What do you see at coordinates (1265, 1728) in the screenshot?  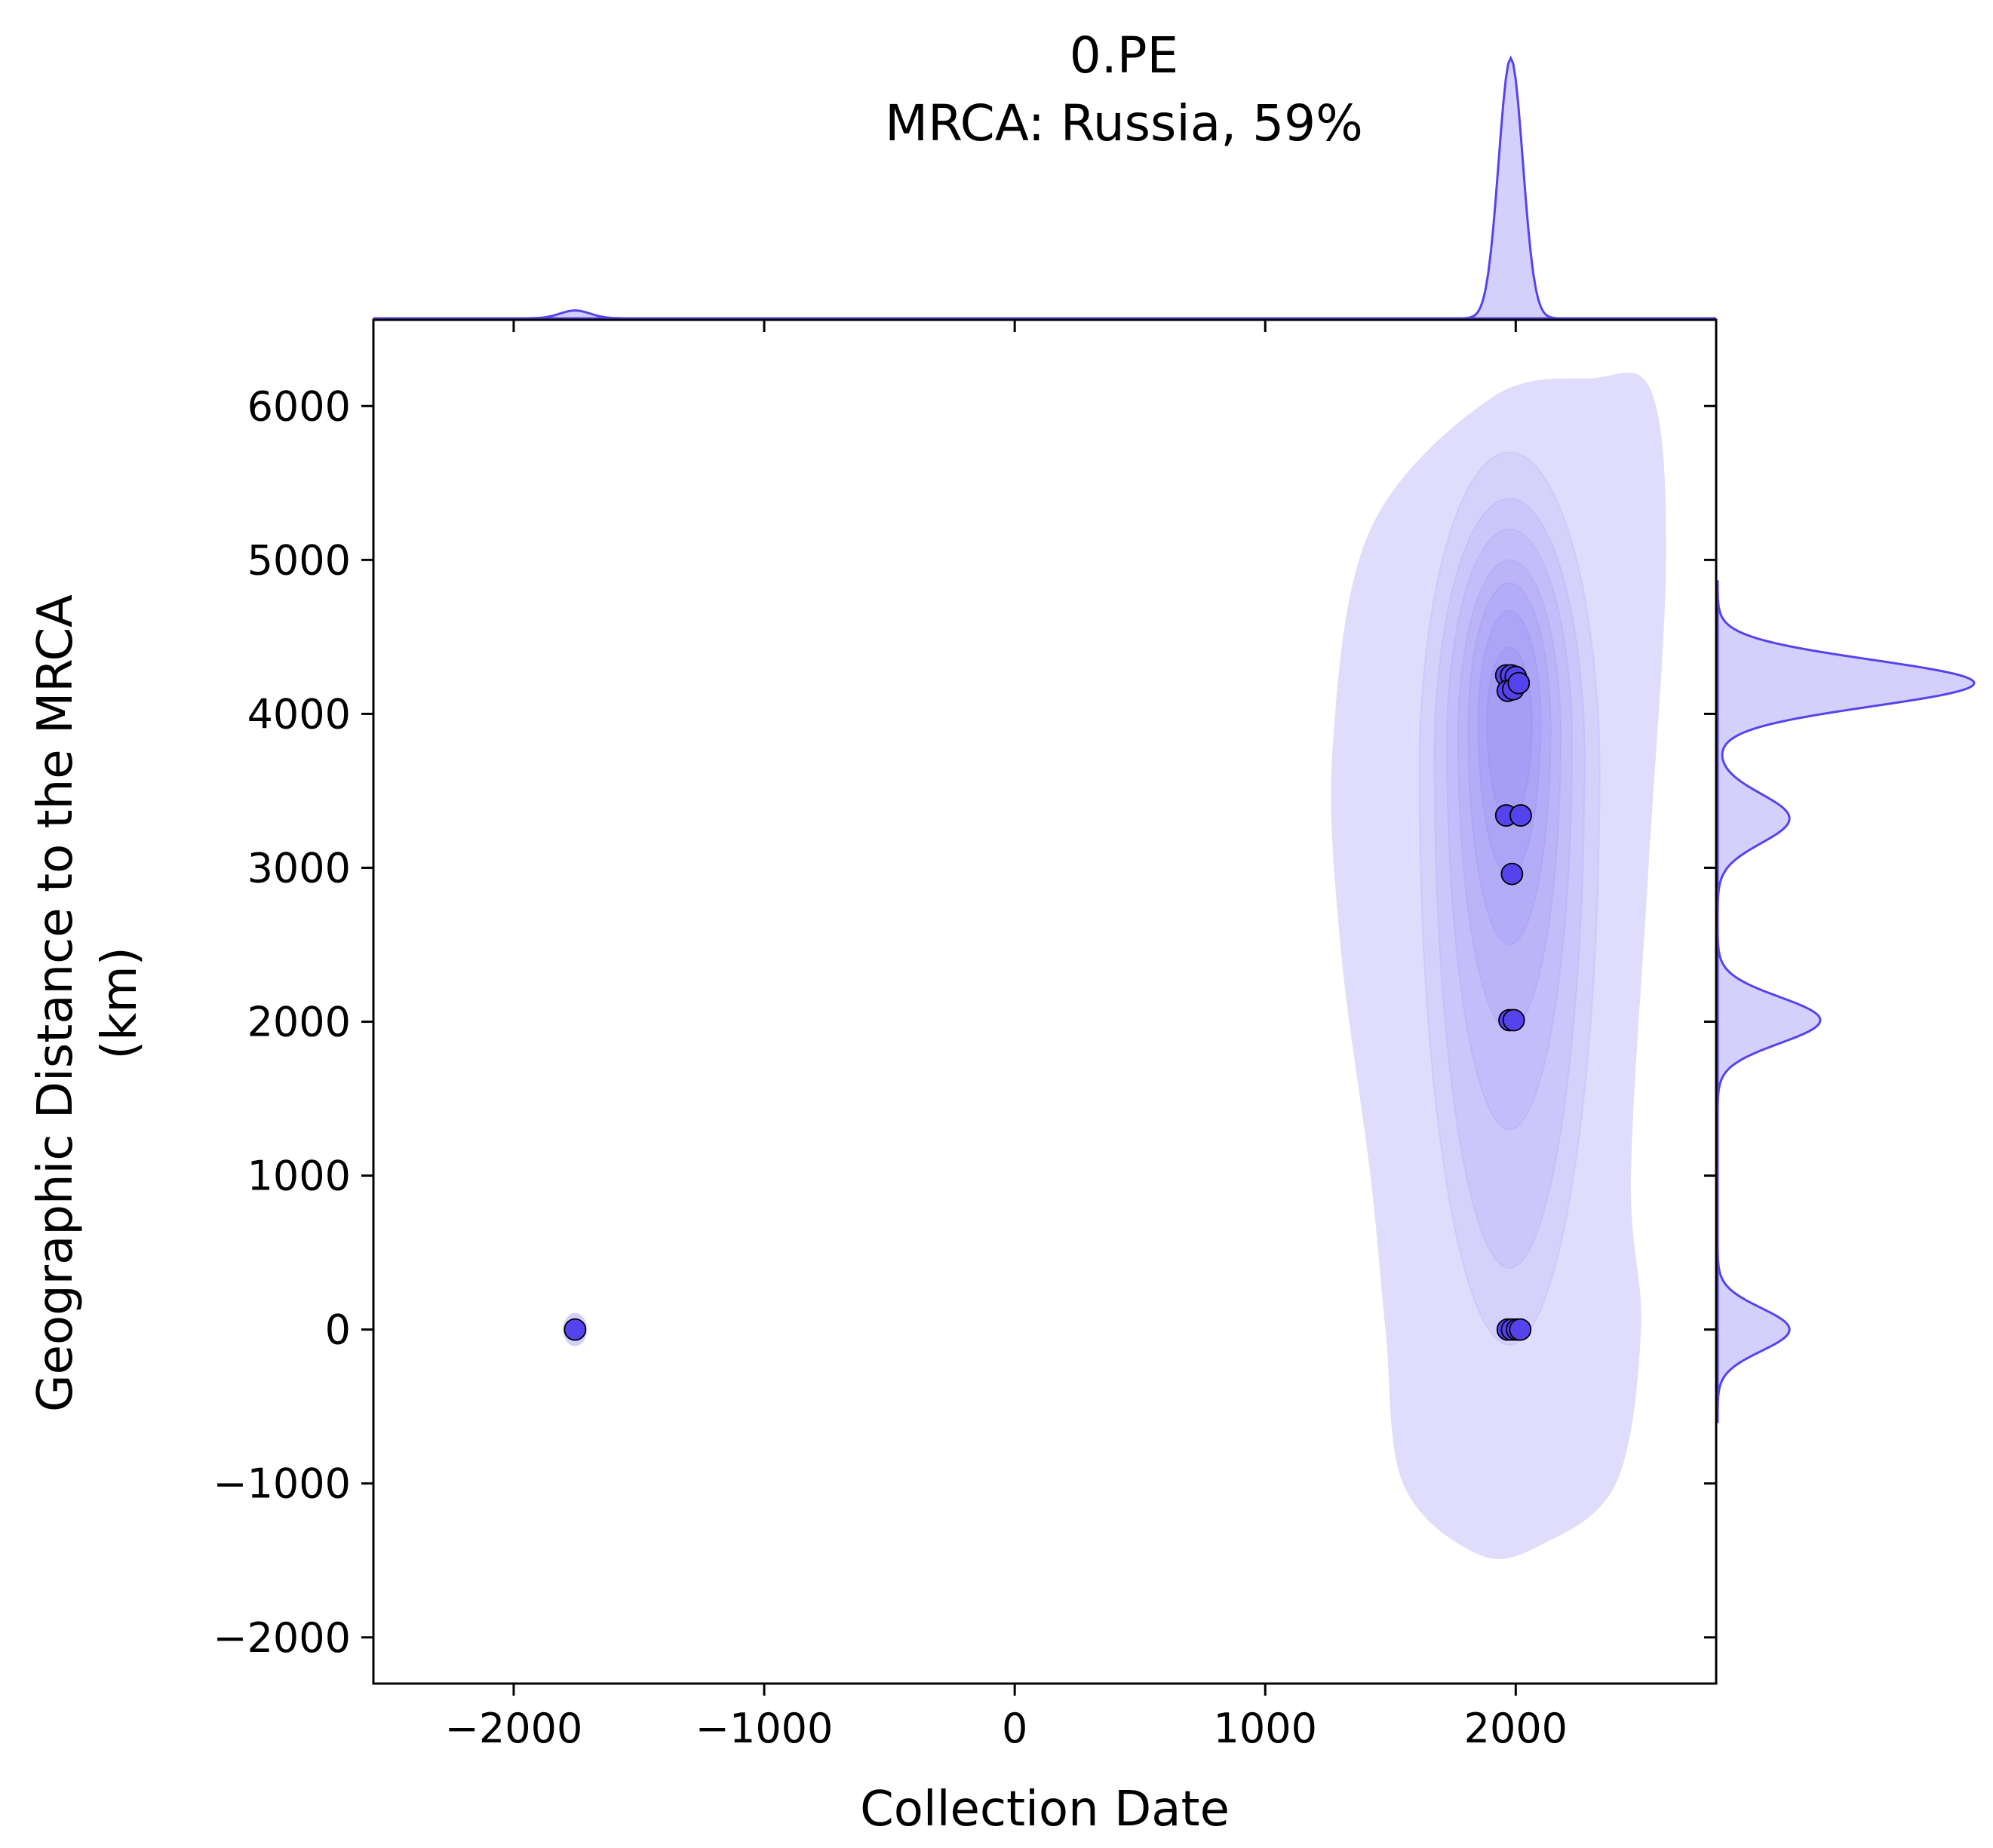 I see `x-tick-label-3: 1000` at bounding box center [1265, 1728].